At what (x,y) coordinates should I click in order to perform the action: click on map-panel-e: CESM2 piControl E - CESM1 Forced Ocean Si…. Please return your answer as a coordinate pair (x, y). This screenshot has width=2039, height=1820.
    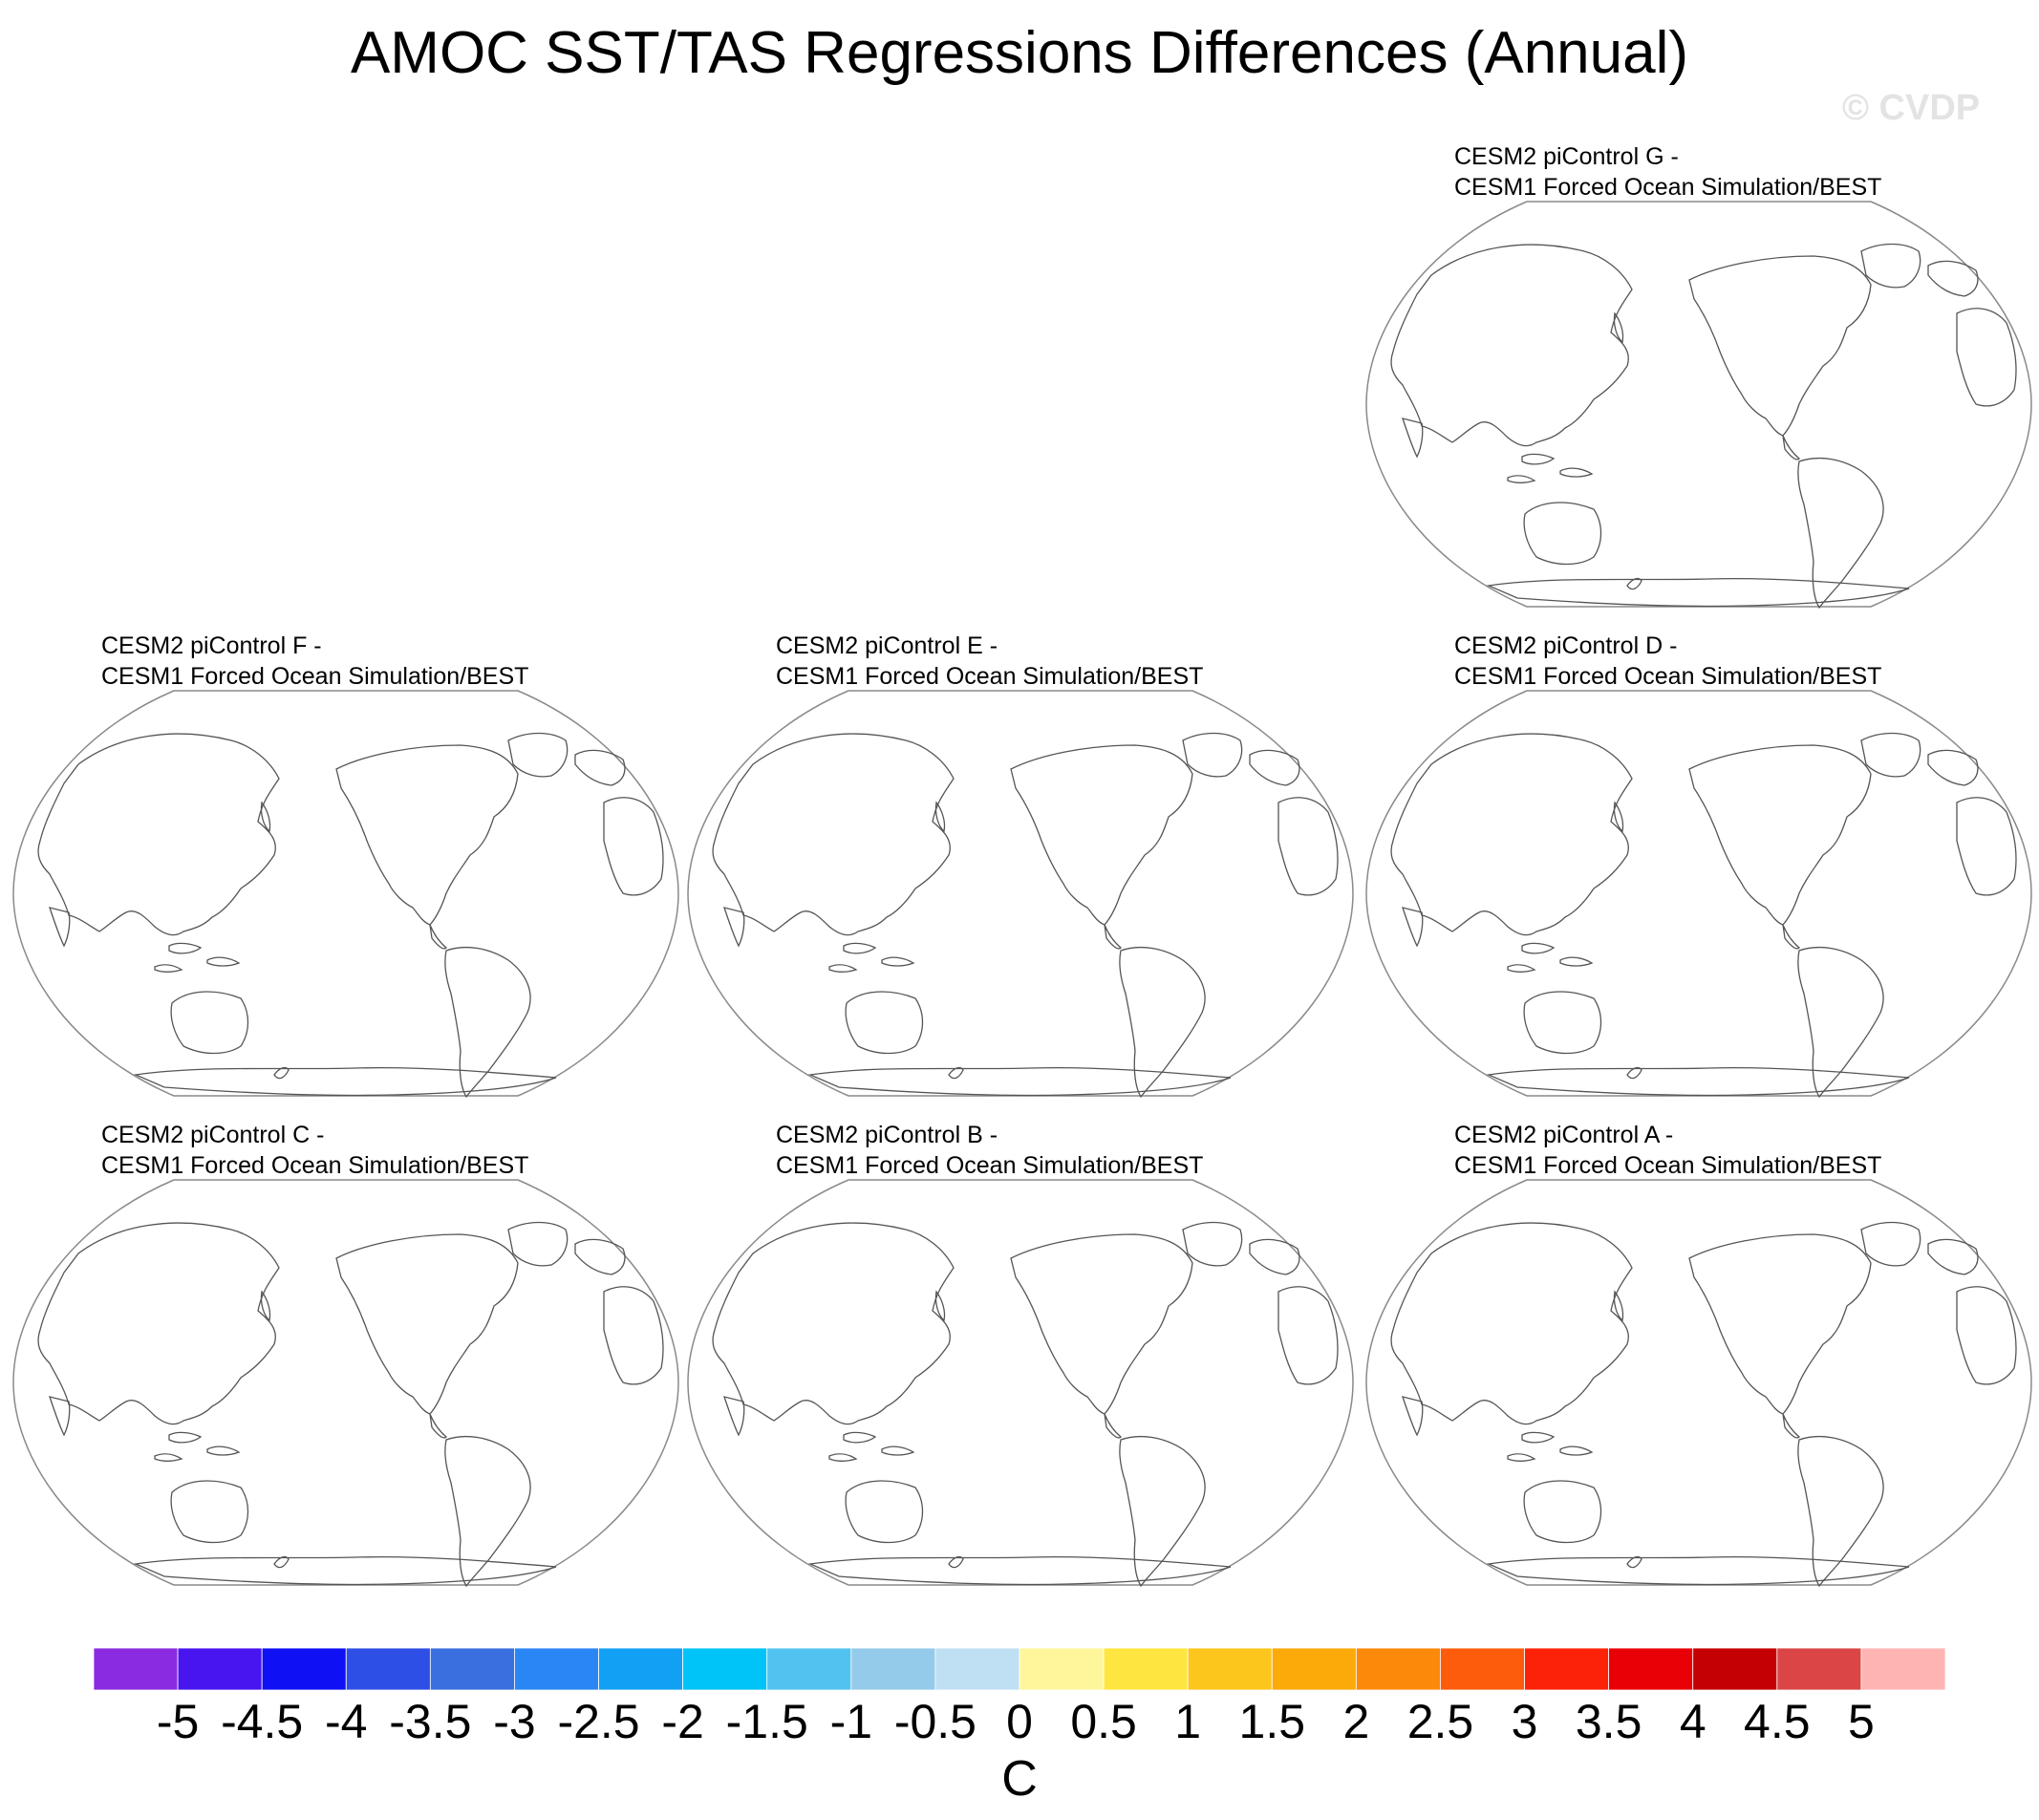
    Looking at the image, I should click on (1020, 869).